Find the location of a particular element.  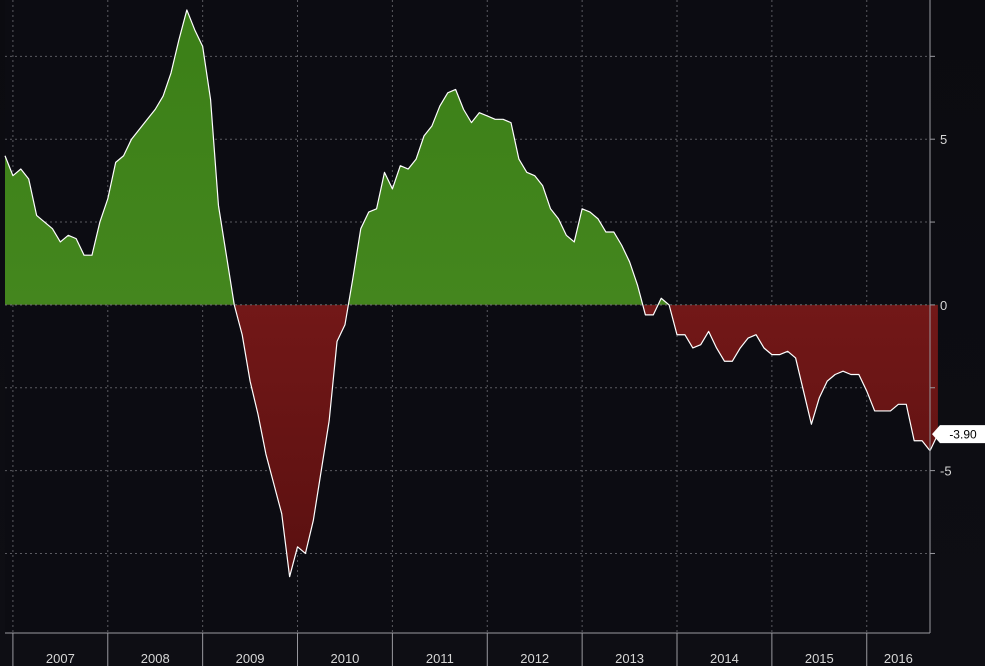

last-value-marker: -3.90 is located at coordinates (958, 434).